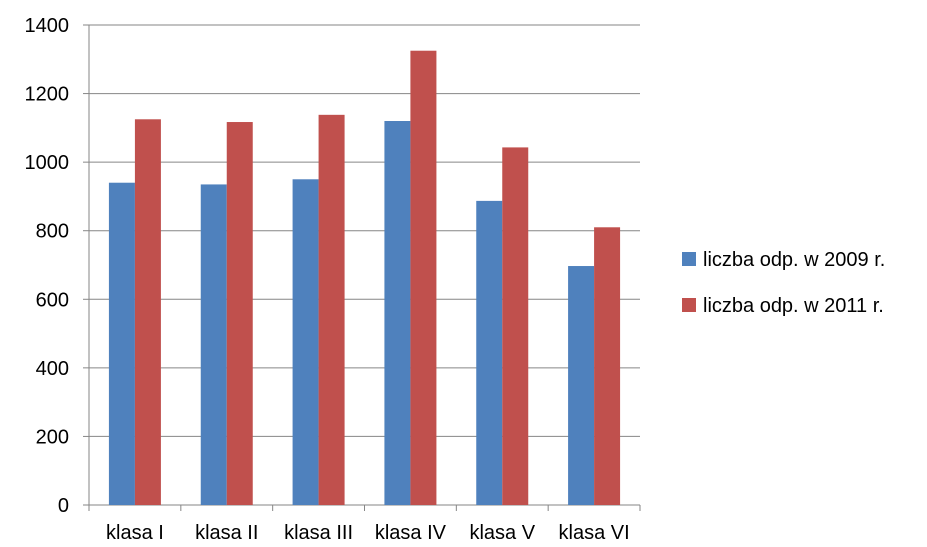  I want to click on y-tick-label: 600, so click(52, 300).